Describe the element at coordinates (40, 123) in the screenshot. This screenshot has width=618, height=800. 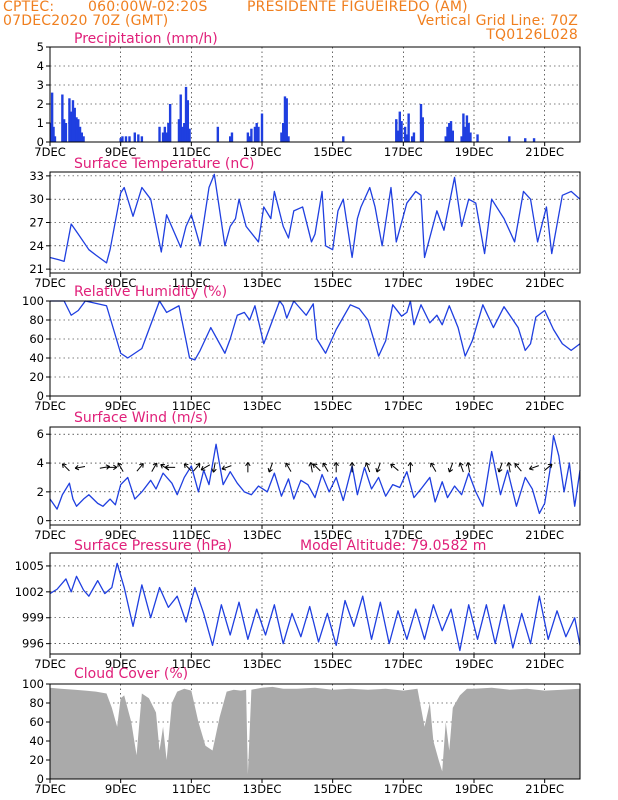
I see `precip-ytick-label: 1` at that location.